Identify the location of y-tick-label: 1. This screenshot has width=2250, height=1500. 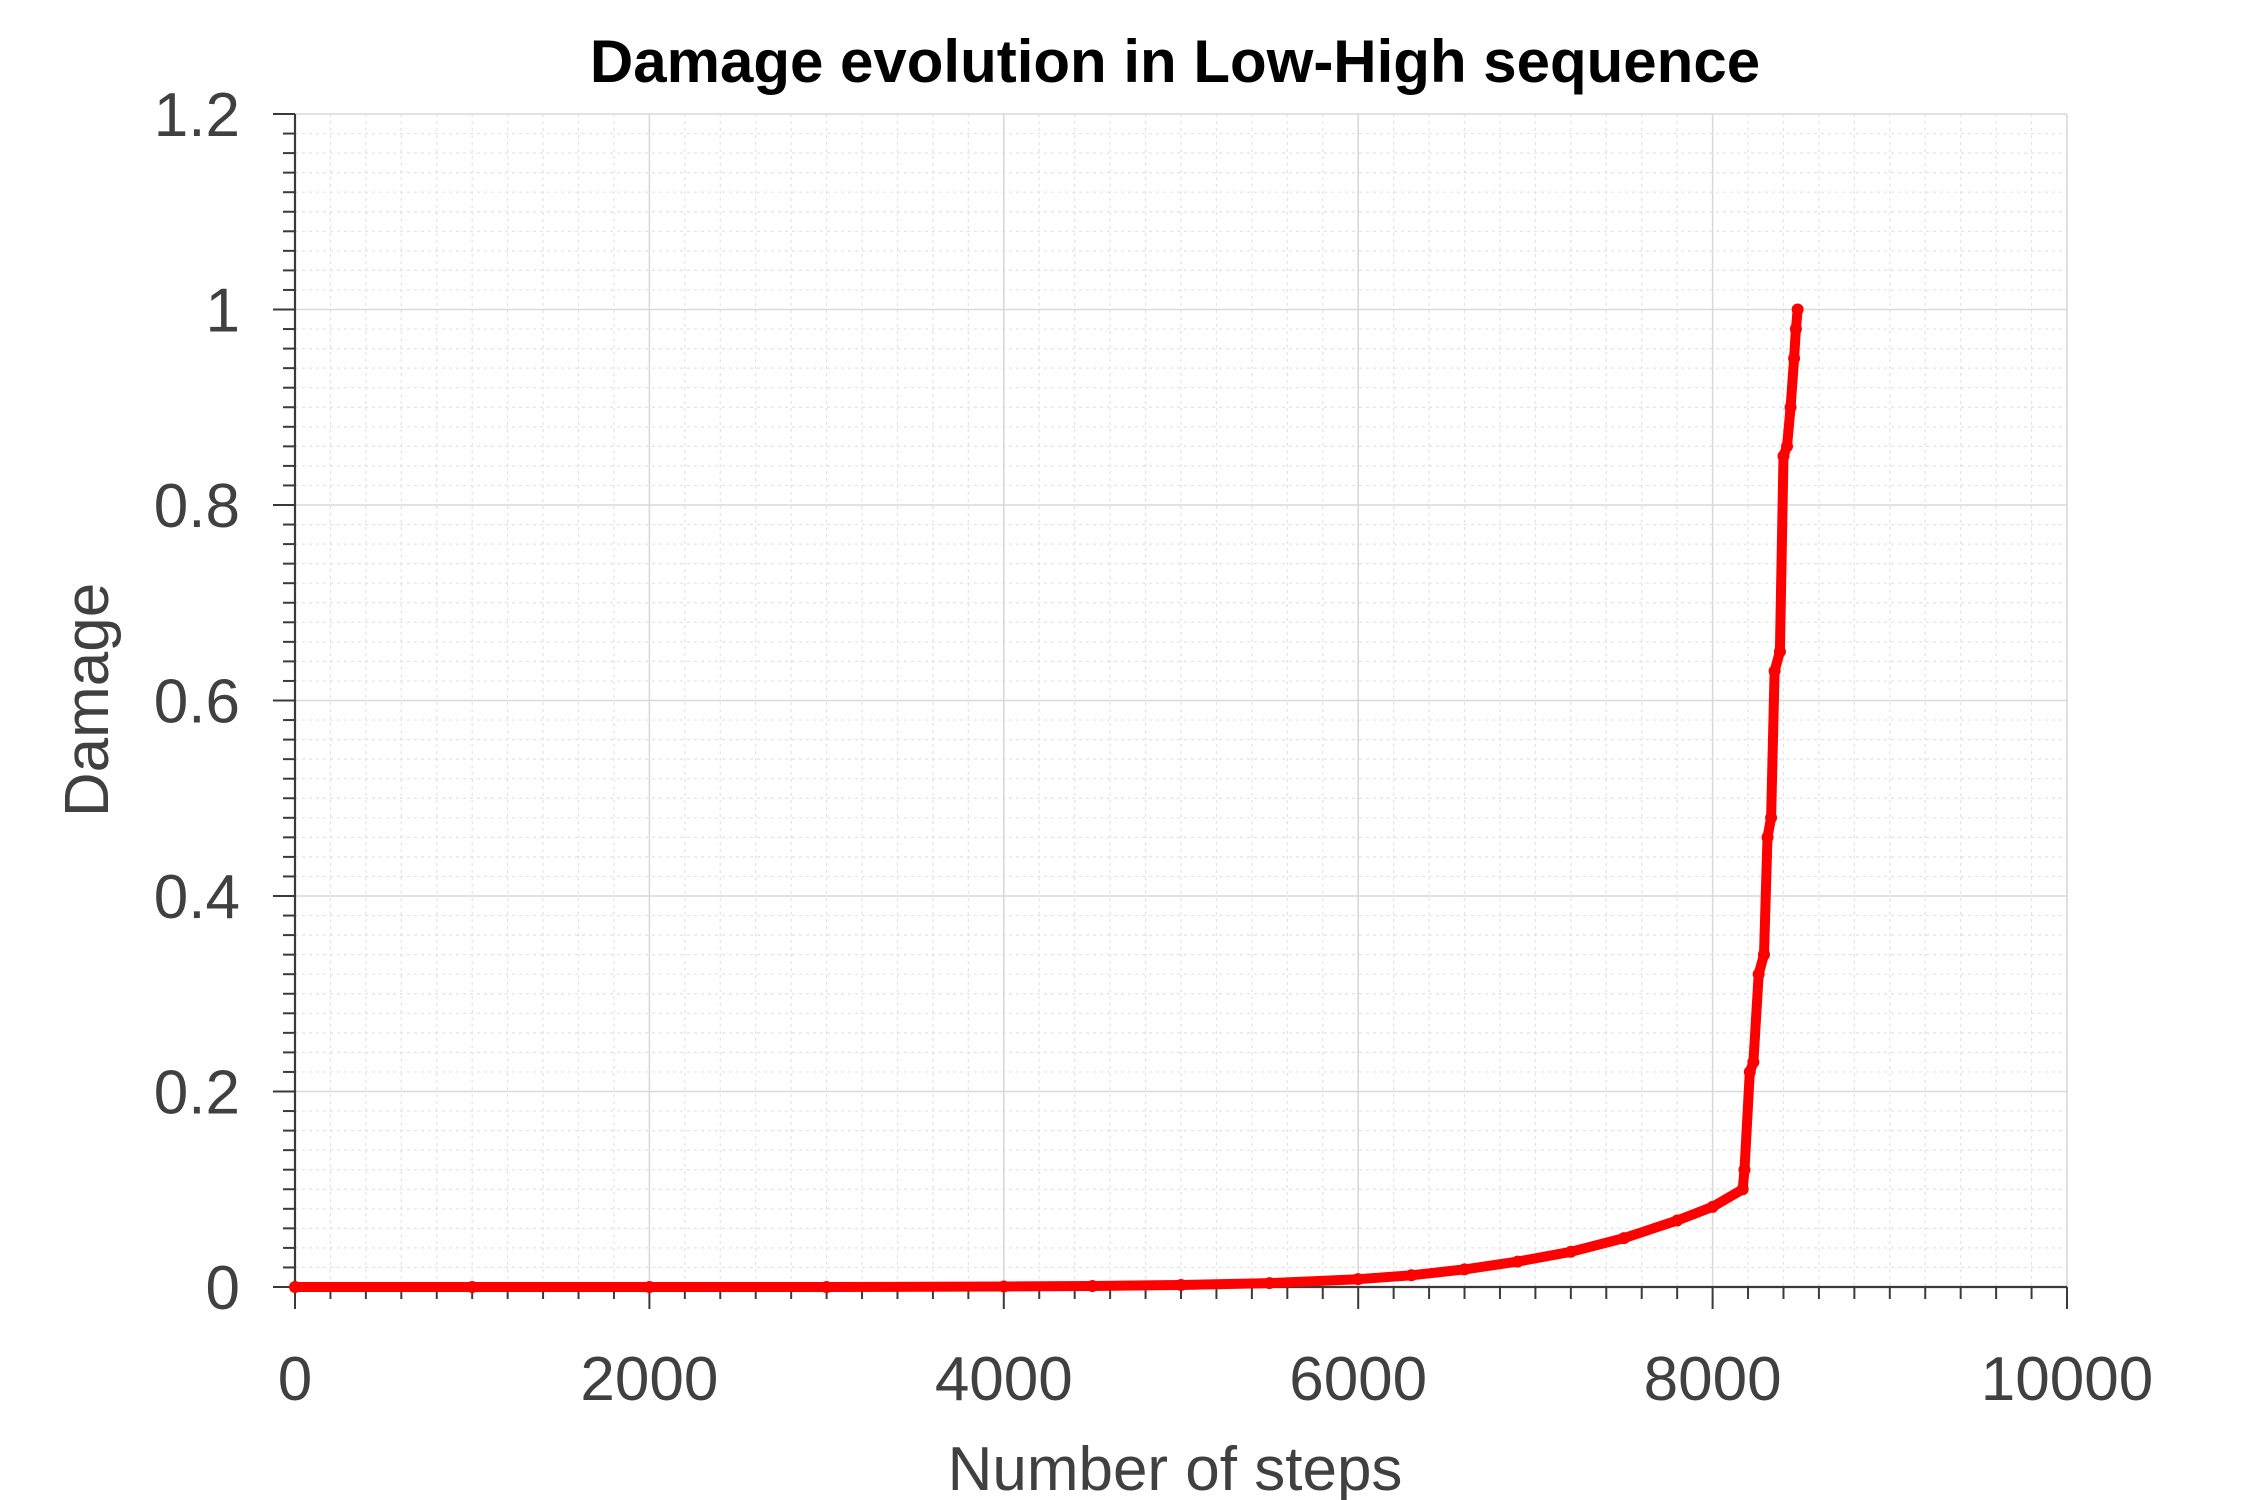
(223, 311).